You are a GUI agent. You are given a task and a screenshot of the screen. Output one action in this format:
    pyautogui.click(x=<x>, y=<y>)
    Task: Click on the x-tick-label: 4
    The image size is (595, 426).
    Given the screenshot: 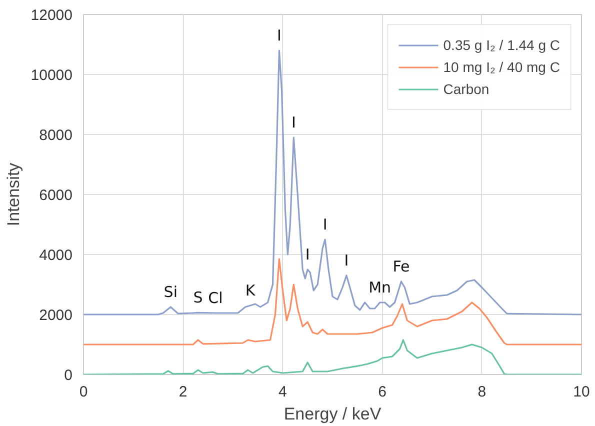 What is the action you would take?
    pyautogui.click(x=282, y=392)
    